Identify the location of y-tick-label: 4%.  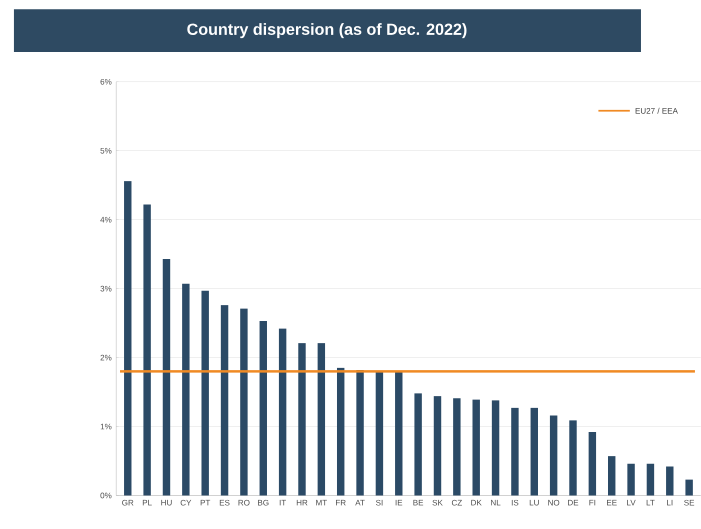
(106, 220).